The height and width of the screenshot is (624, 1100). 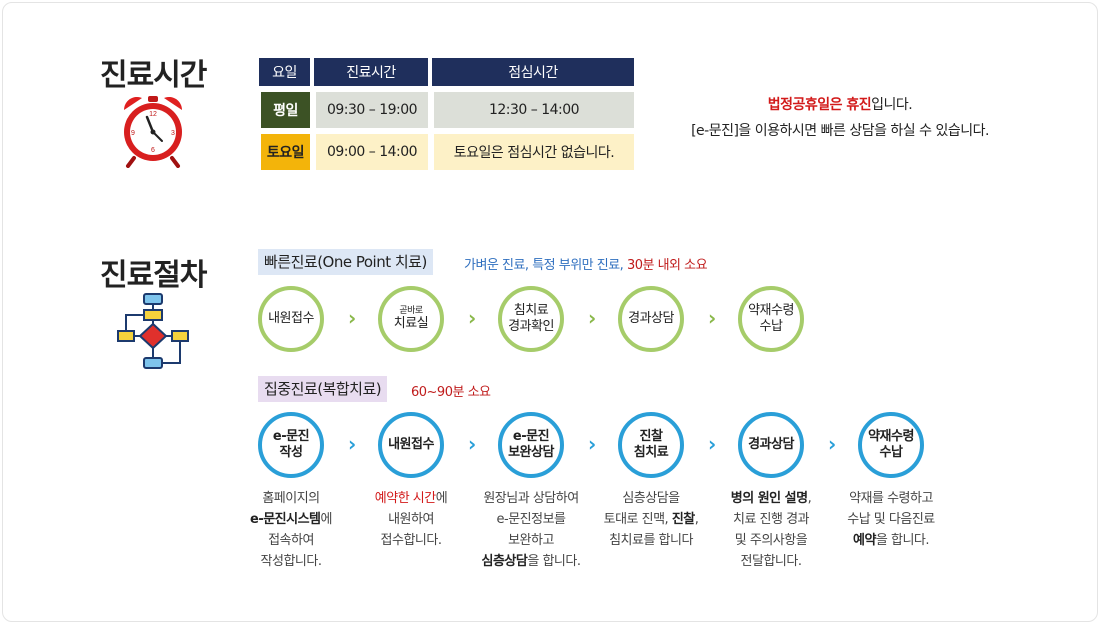 What do you see at coordinates (133, 133) in the screenshot?
I see `svg-text: 9` at bounding box center [133, 133].